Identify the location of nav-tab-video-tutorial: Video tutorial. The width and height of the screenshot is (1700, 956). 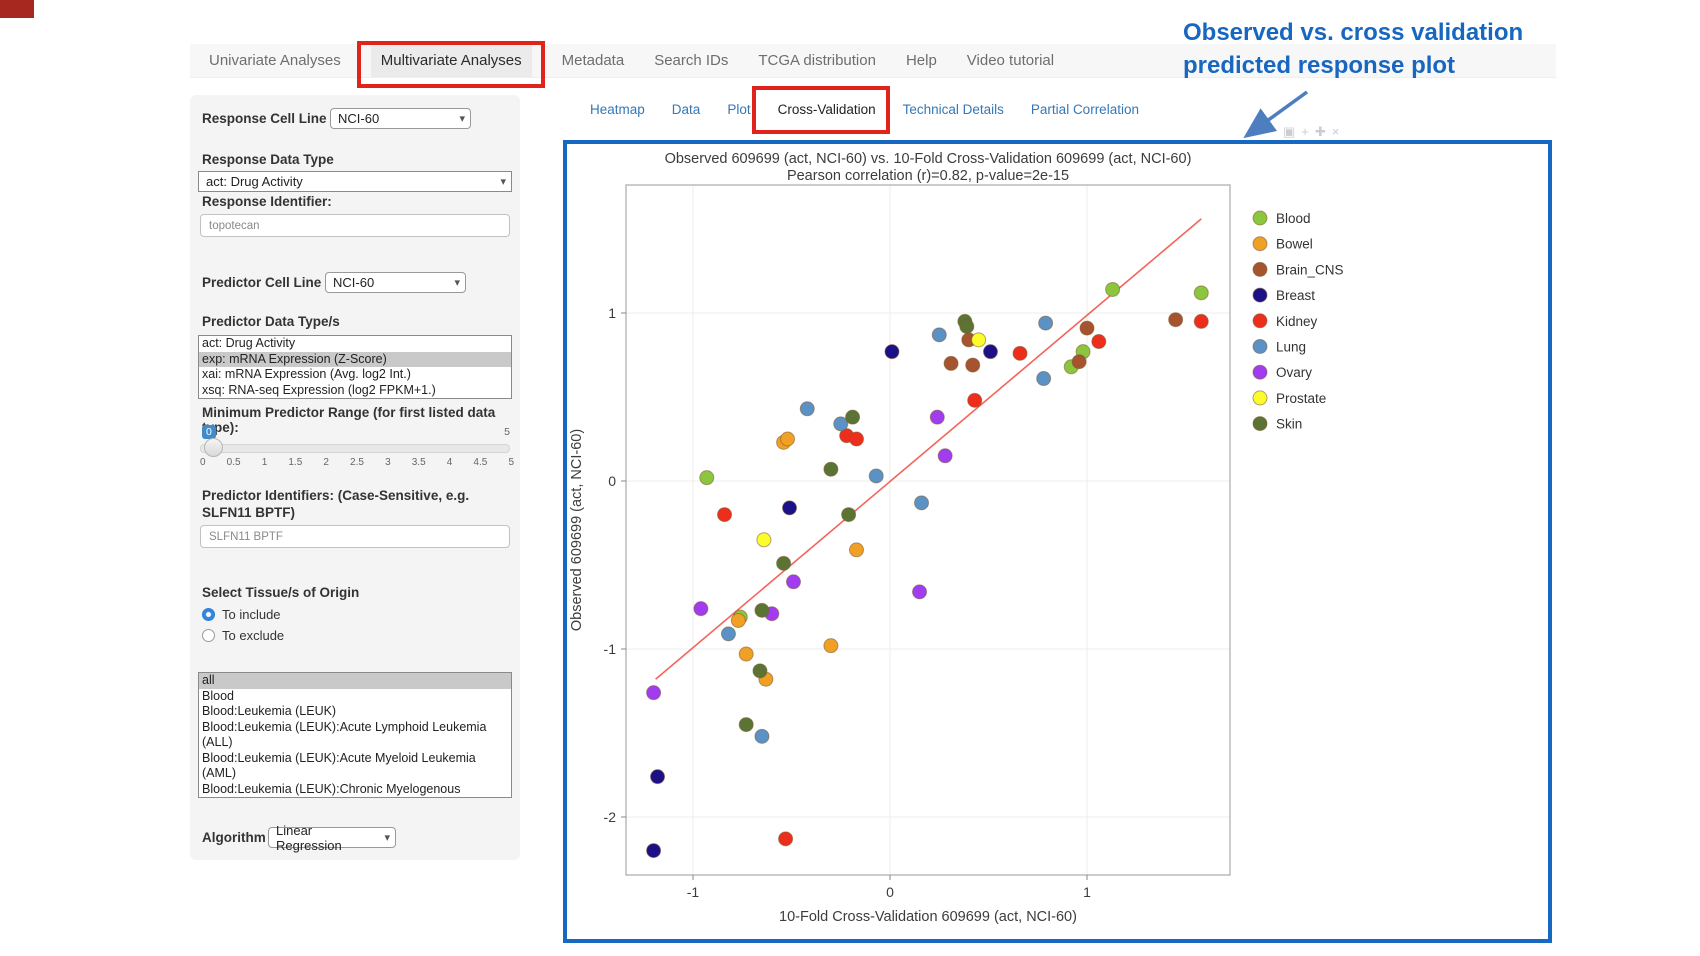
(1010, 60).